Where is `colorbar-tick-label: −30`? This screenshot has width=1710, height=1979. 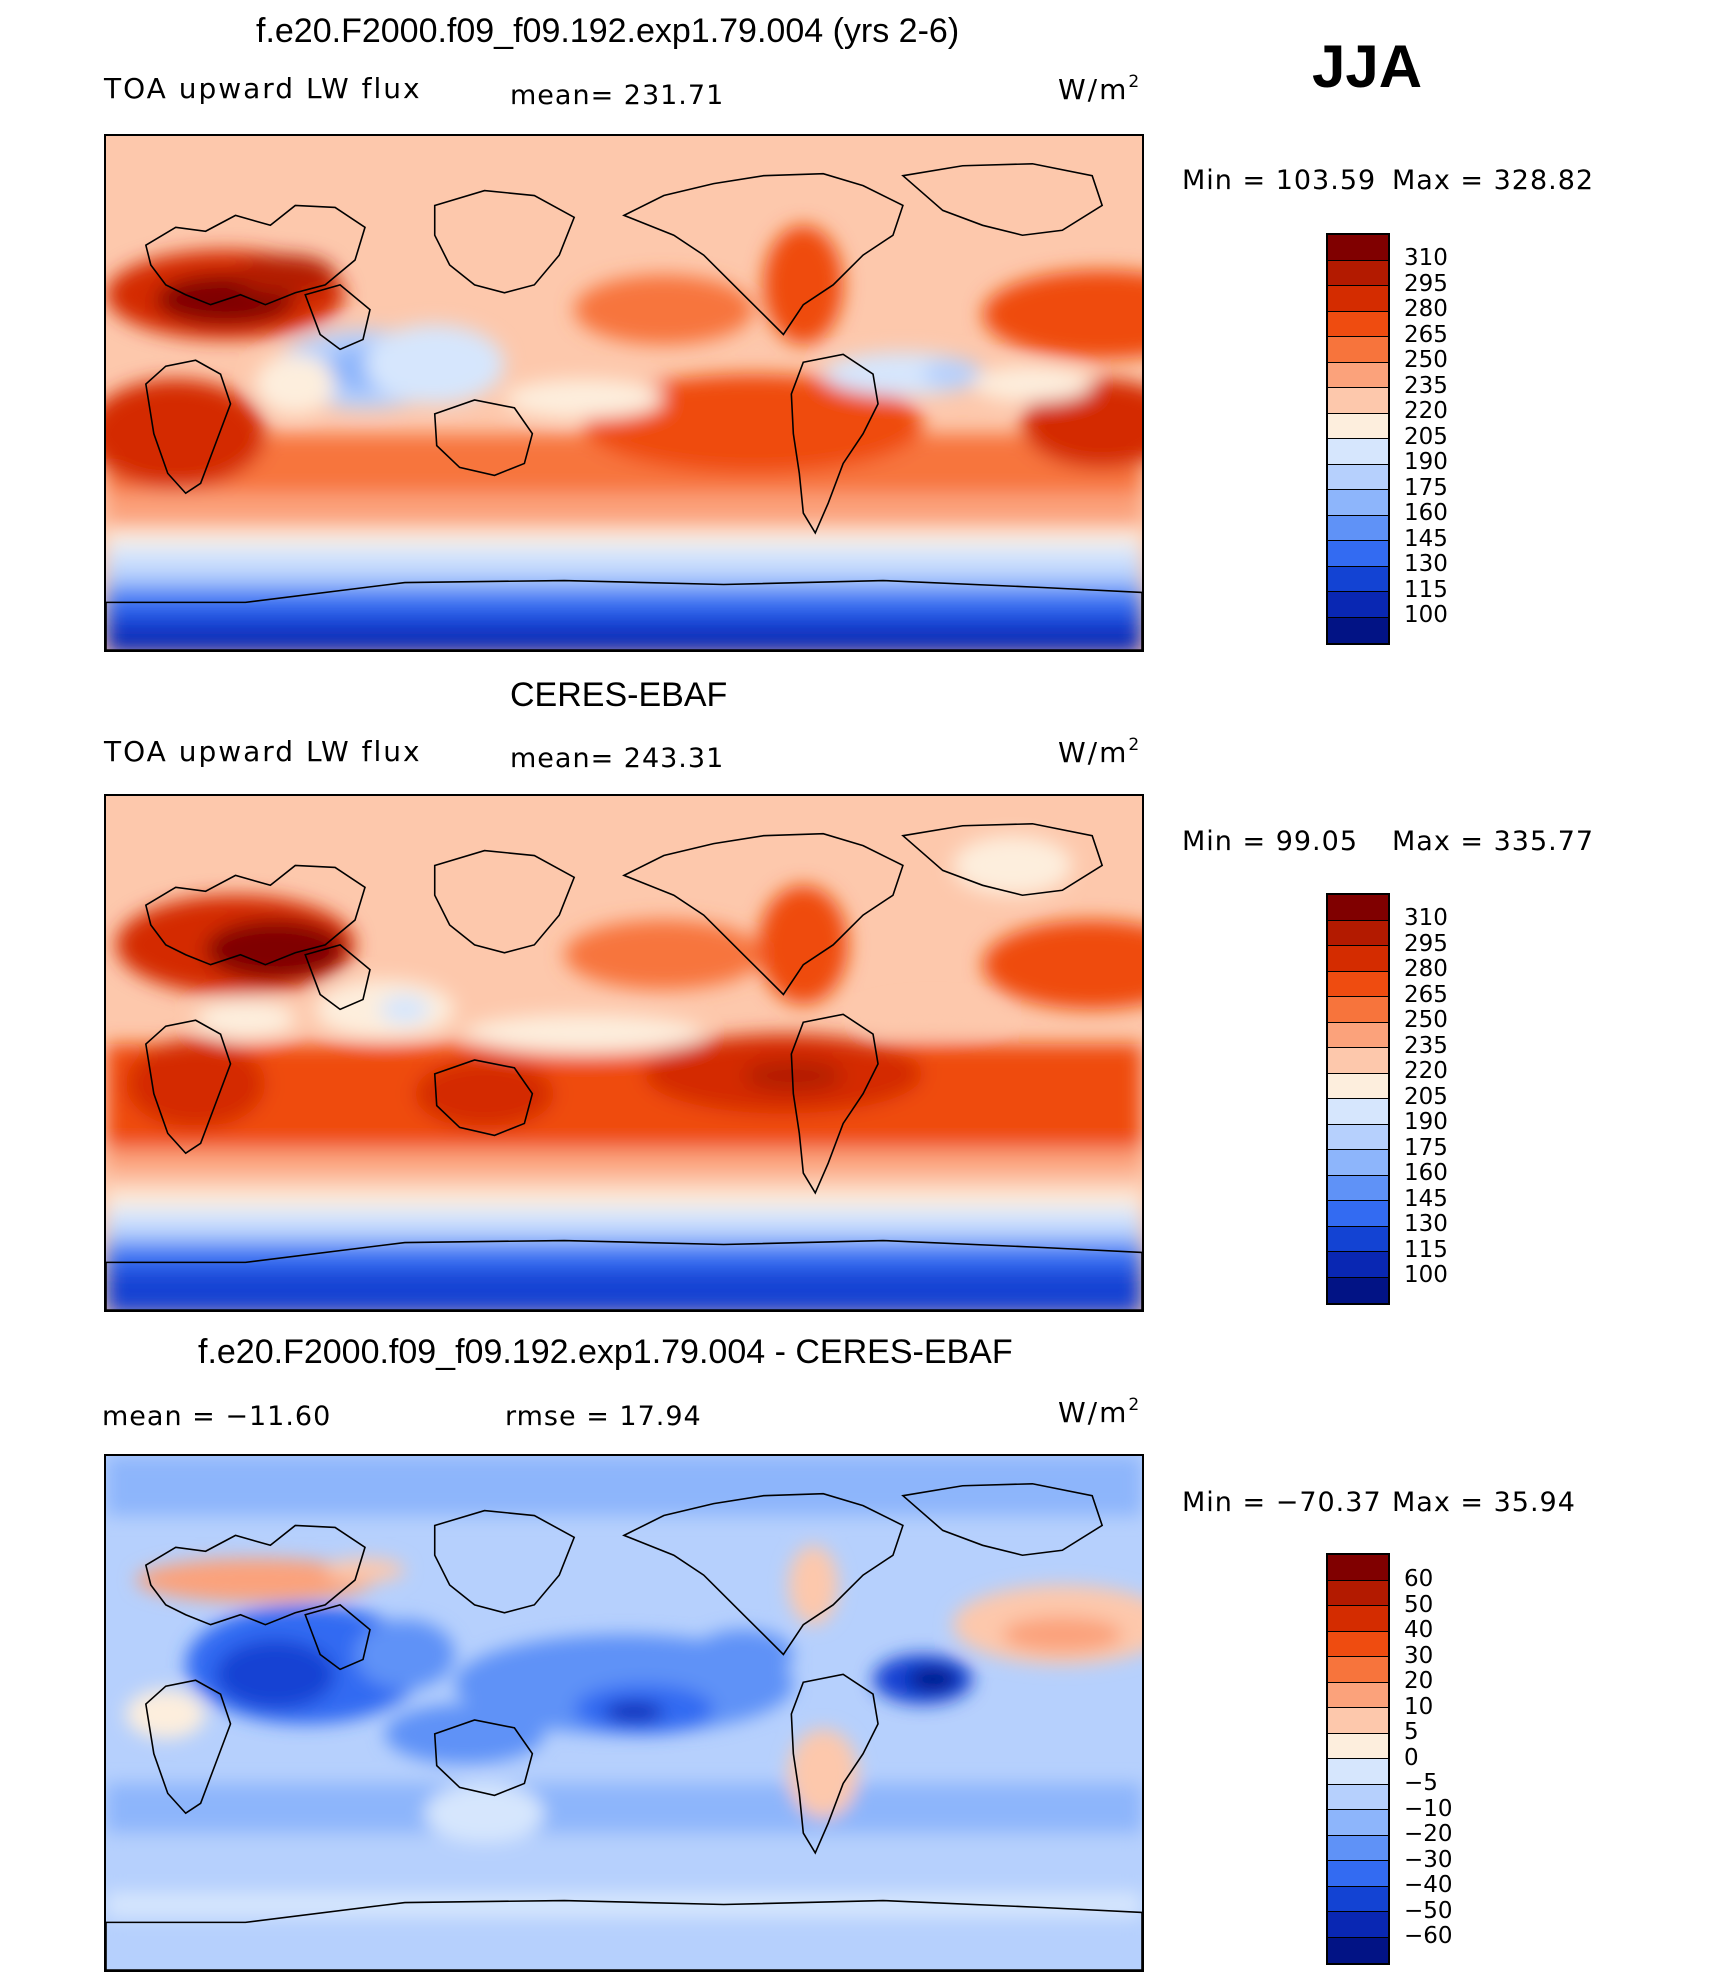 colorbar-tick-label: −30 is located at coordinates (1428, 1859).